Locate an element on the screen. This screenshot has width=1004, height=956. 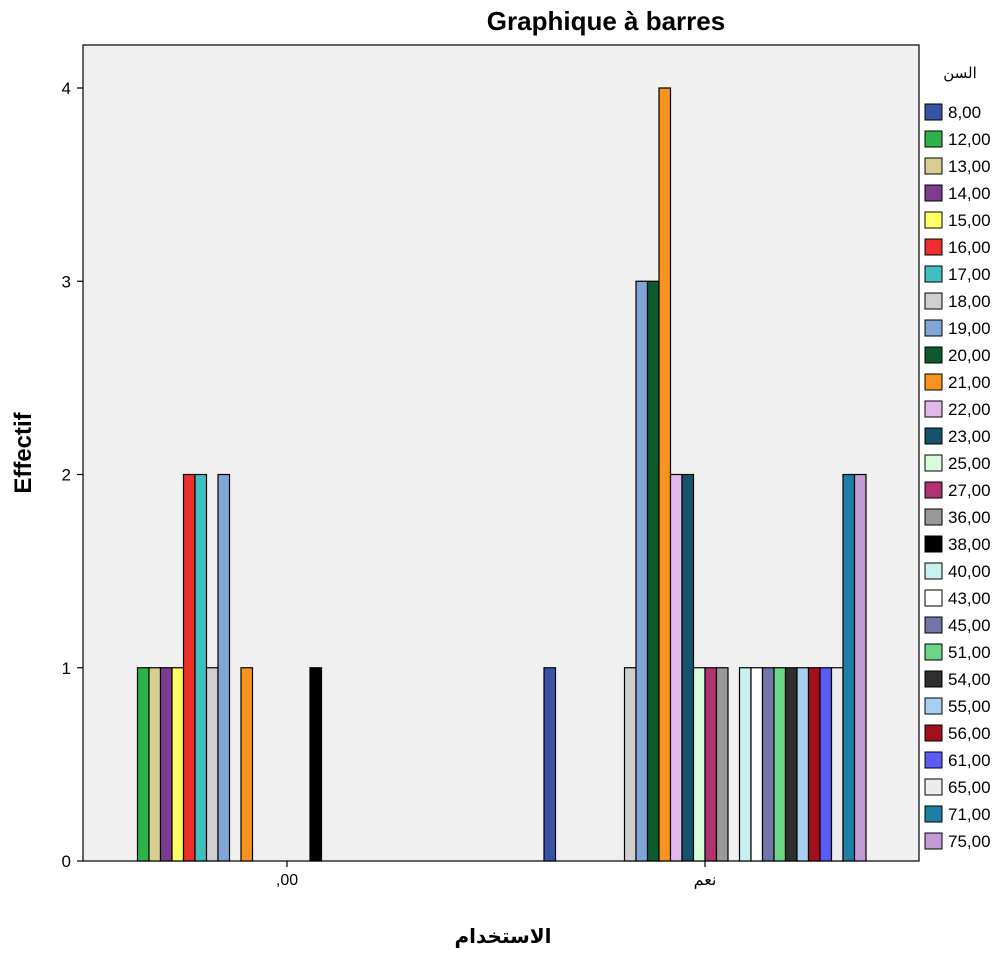
chart-title: Graphique à barres is located at coordinates (606, 21).